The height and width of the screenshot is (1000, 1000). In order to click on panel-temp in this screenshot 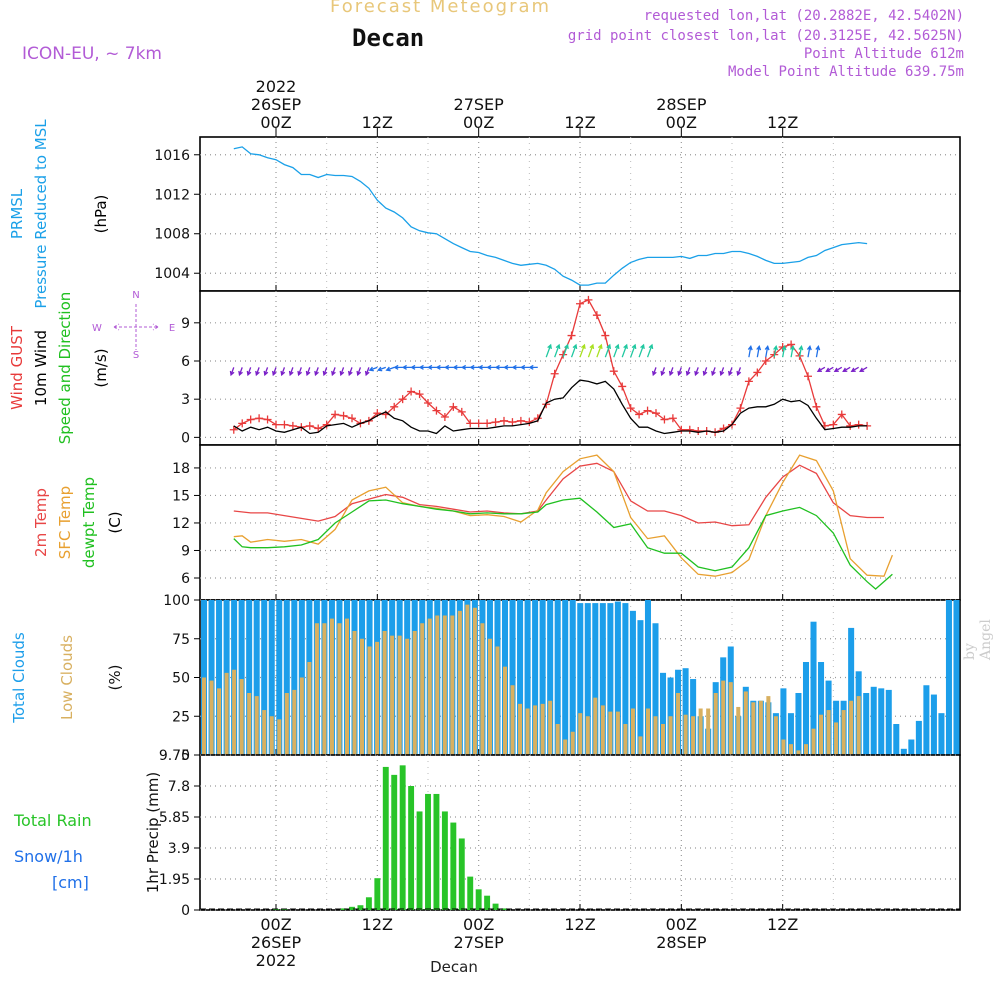, I will do `click(577, 522)`.